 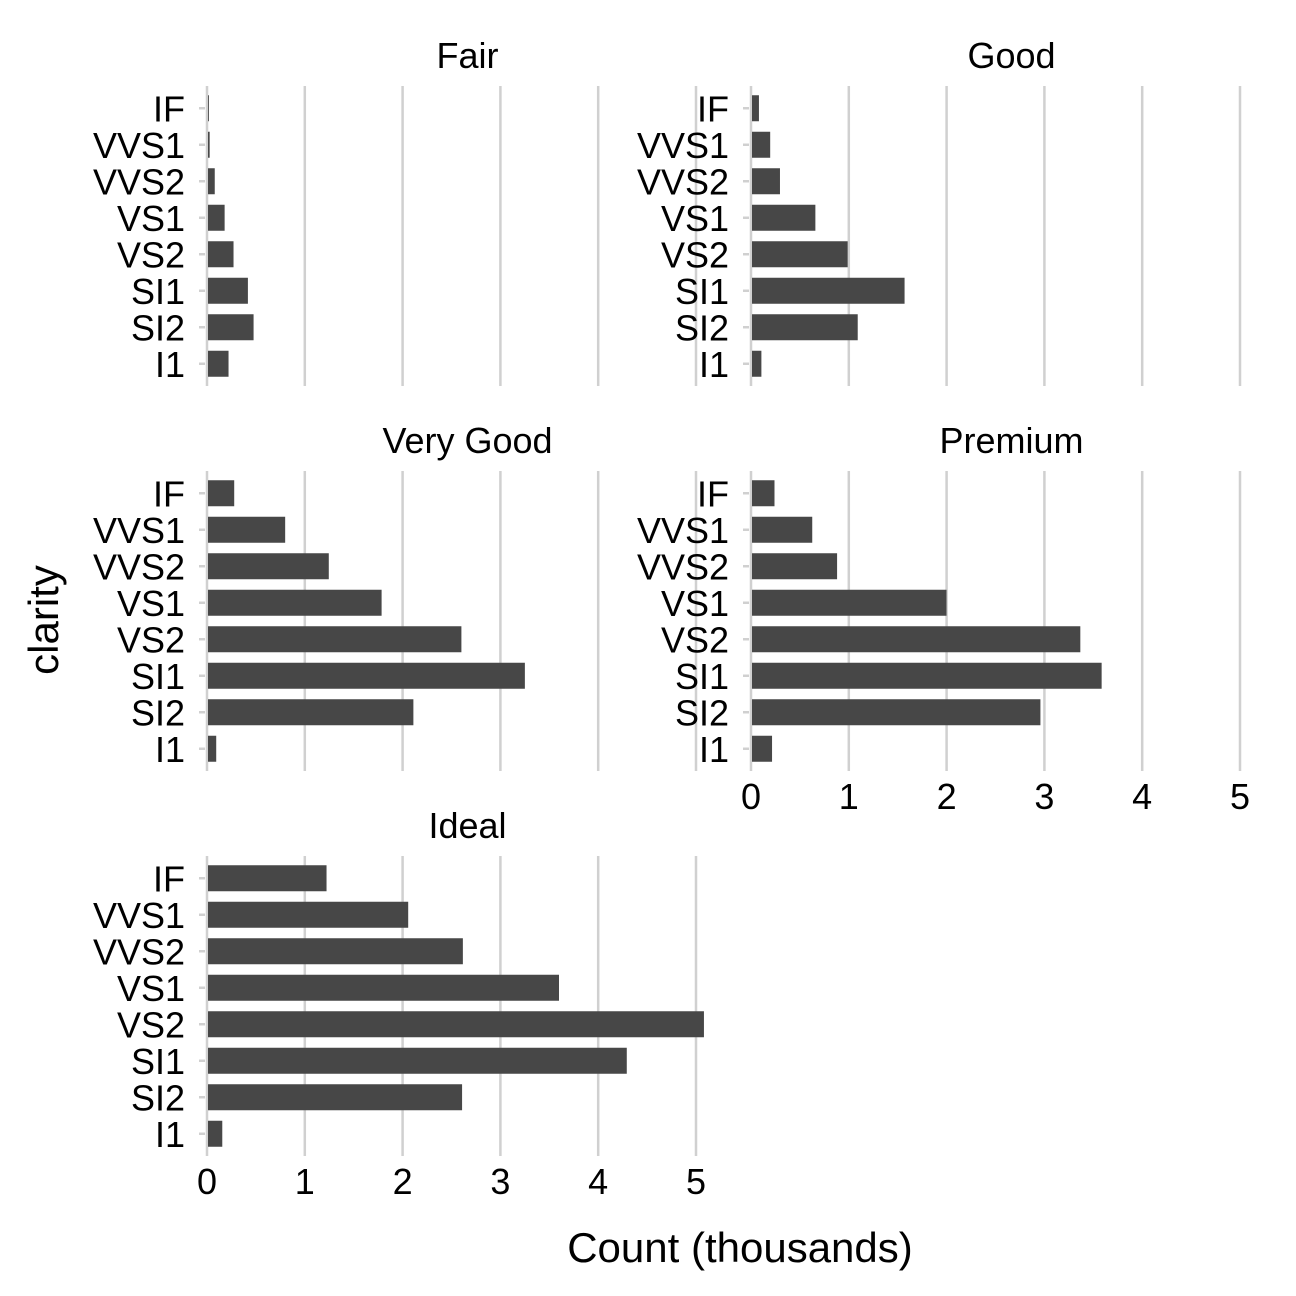 What do you see at coordinates (1044, 796) in the screenshot?
I see `x-tick-label-premium-3: 3` at bounding box center [1044, 796].